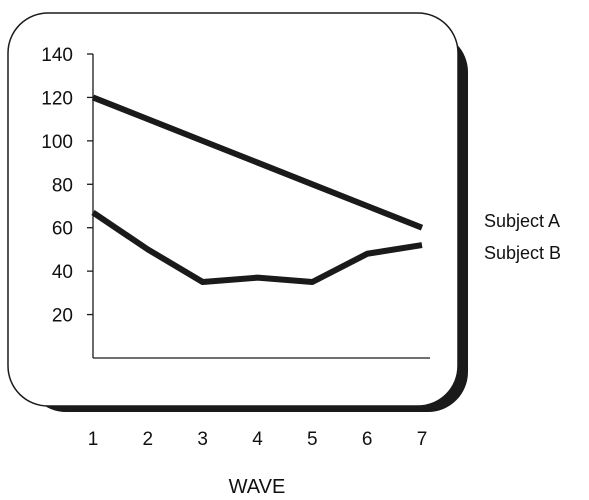  Describe the element at coordinates (422, 439) in the screenshot. I see `x-tick-label: 7` at that location.